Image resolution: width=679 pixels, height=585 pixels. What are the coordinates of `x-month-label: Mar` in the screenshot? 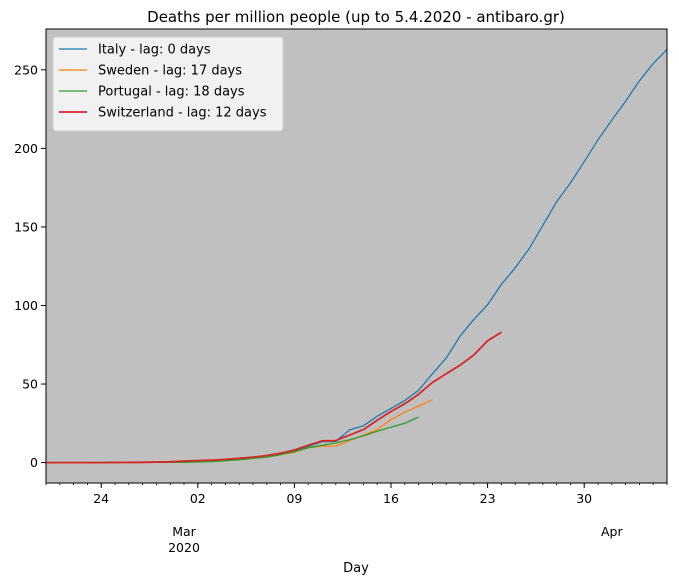 It's located at (184, 531).